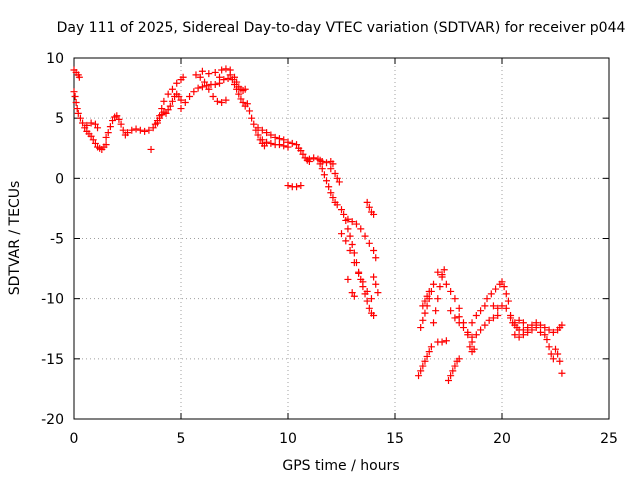 This screenshot has width=640, height=480. I want to click on x-tick-label: 20, so click(502, 439).